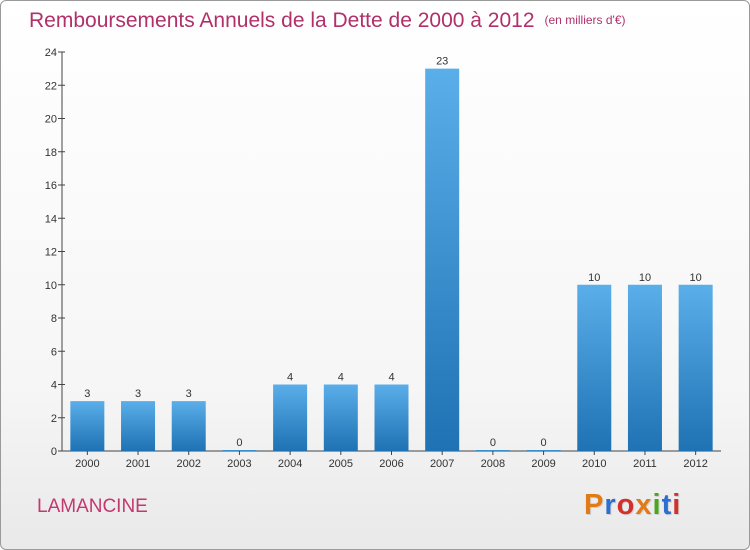 The height and width of the screenshot is (550, 750). What do you see at coordinates (493, 443) in the screenshot?
I see `data-label-2008: 0` at bounding box center [493, 443].